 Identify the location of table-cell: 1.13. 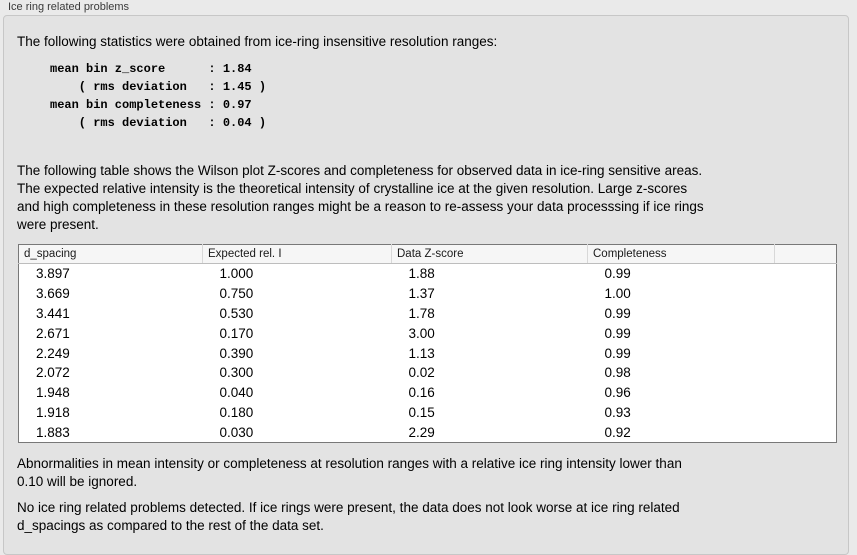
(421, 353).